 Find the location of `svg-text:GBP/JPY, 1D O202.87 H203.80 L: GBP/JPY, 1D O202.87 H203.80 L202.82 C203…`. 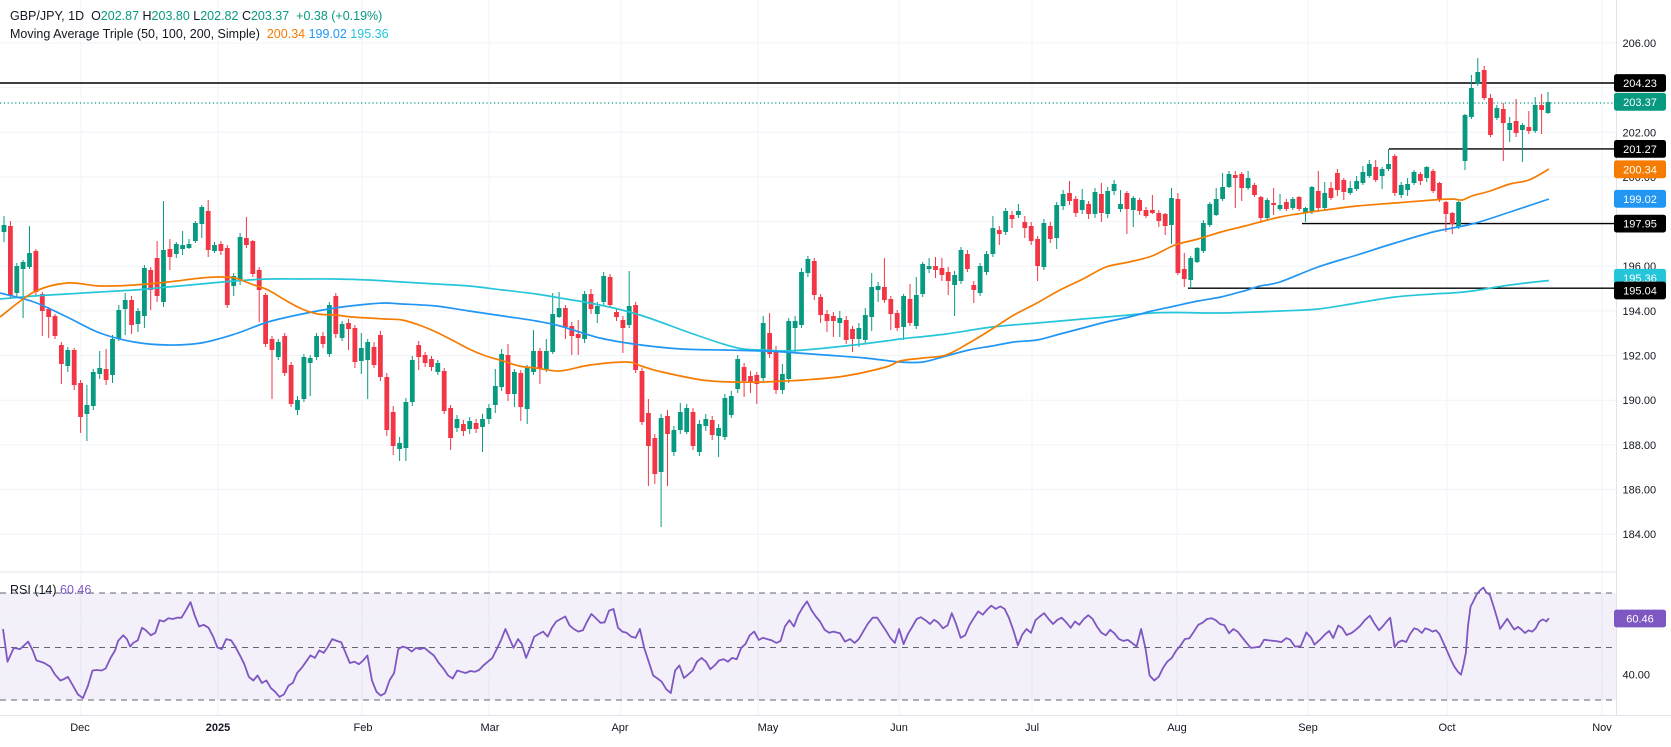

svg-text:GBP/JPY, 1D O202.87 H203.80 L: GBP/JPY, 1D O202.87 H203.80 L202.82 C203… is located at coordinates (196, 16).